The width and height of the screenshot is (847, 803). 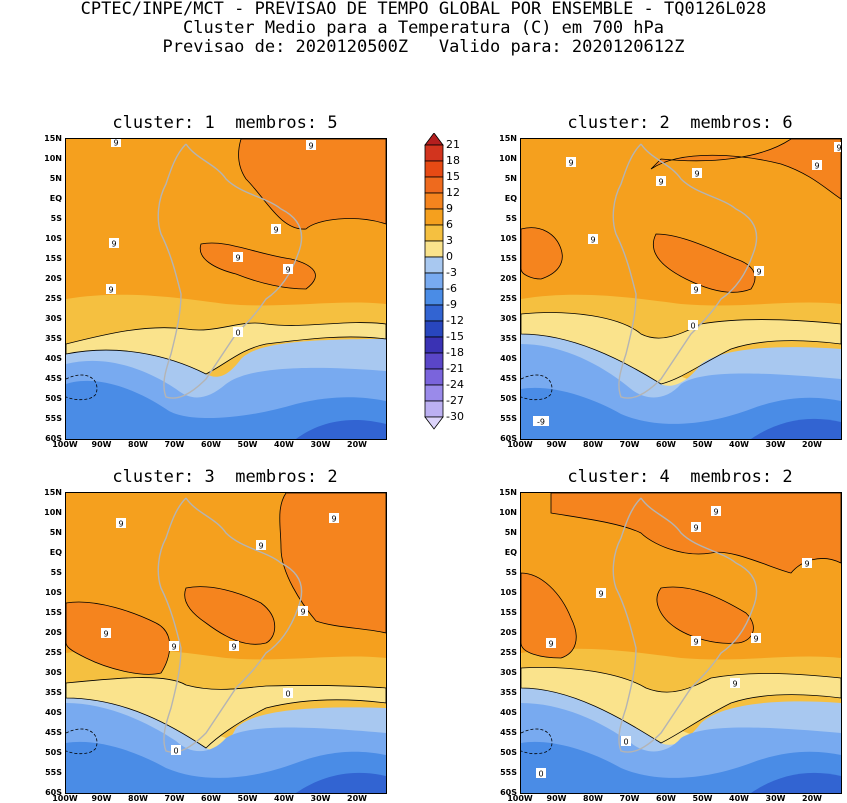 What do you see at coordinates (455, 352) in the screenshot?
I see `colorbar-label: -18` at bounding box center [455, 352].